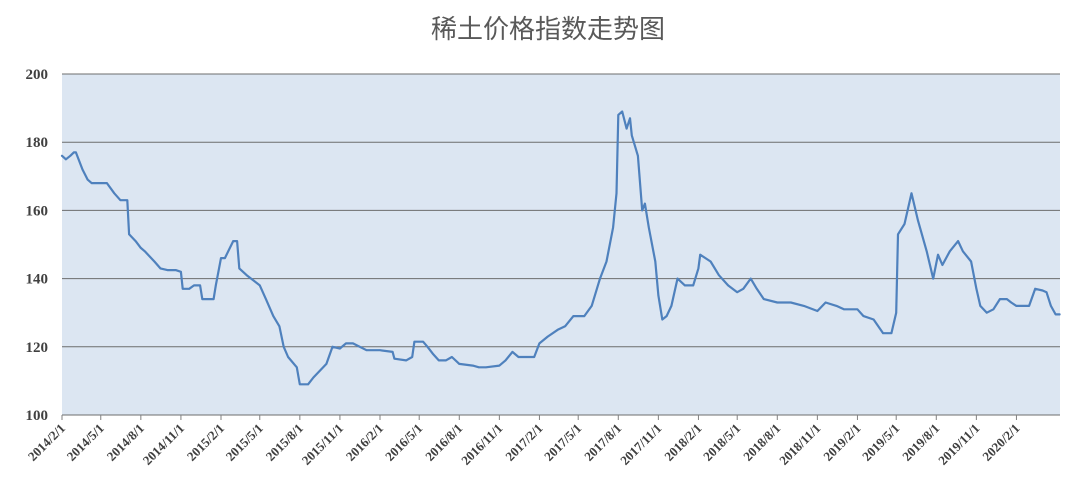 The image size is (1071, 502). I want to click on y-tick-label: 180, so click(37, 143).